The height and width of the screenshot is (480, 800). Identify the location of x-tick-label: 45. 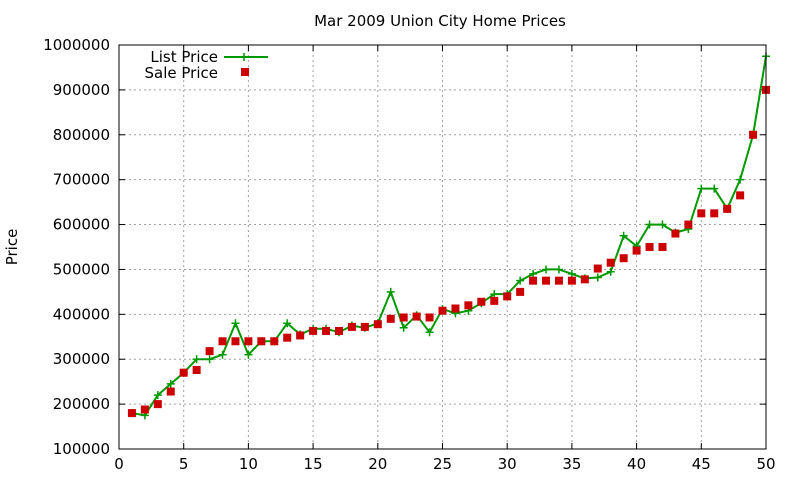
(701, 464).